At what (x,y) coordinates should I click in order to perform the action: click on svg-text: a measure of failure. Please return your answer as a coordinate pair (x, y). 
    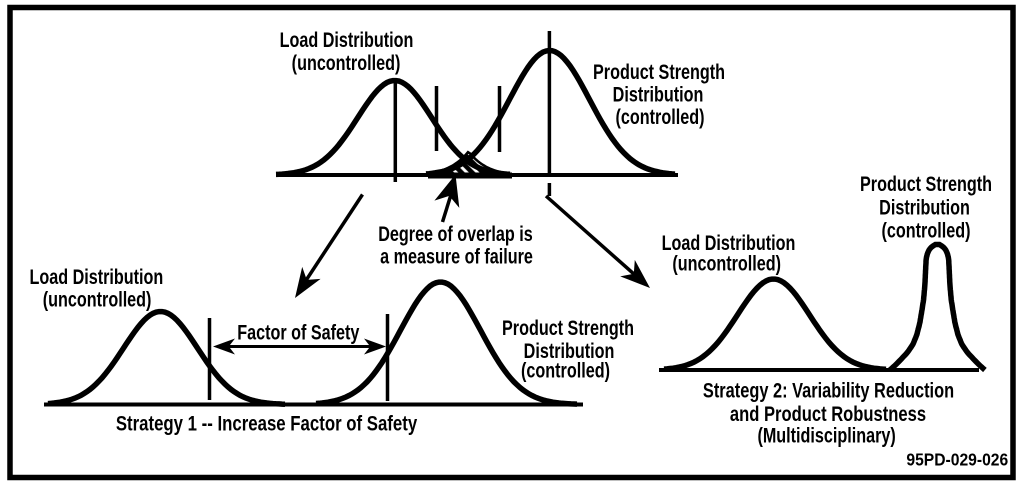
    Looking at the image, I should click on (456, 256).